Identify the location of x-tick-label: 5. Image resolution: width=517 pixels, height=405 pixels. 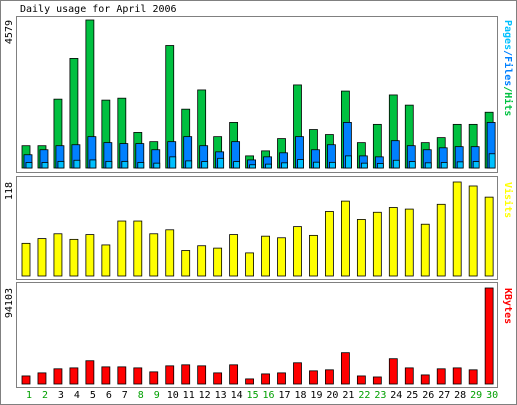
(93, 395).